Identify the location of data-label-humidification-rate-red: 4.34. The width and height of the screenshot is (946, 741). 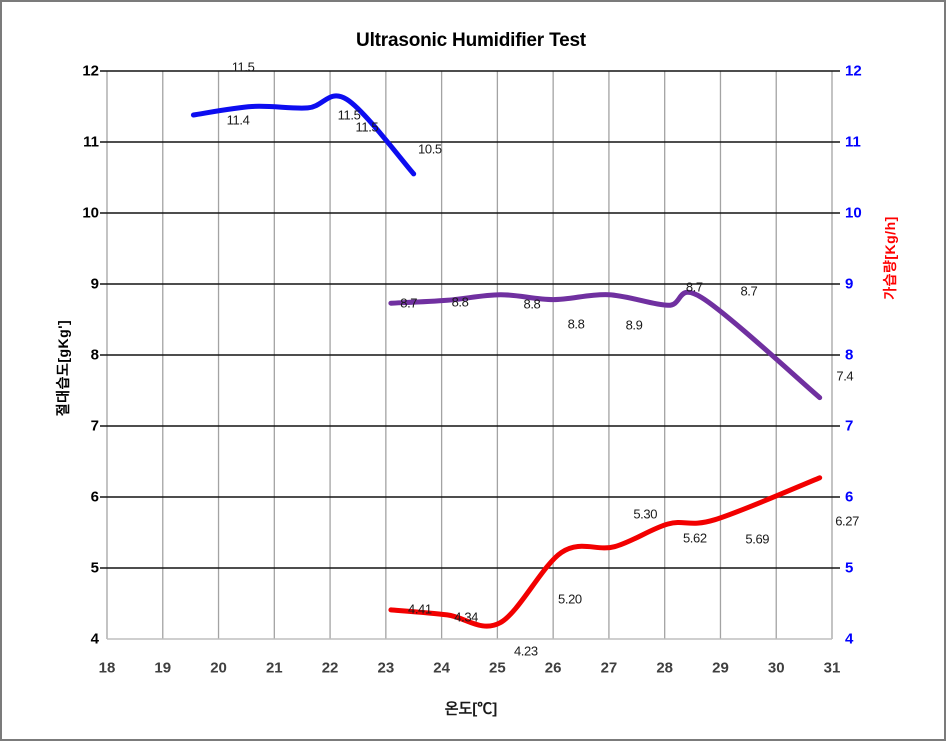
(466, 617).